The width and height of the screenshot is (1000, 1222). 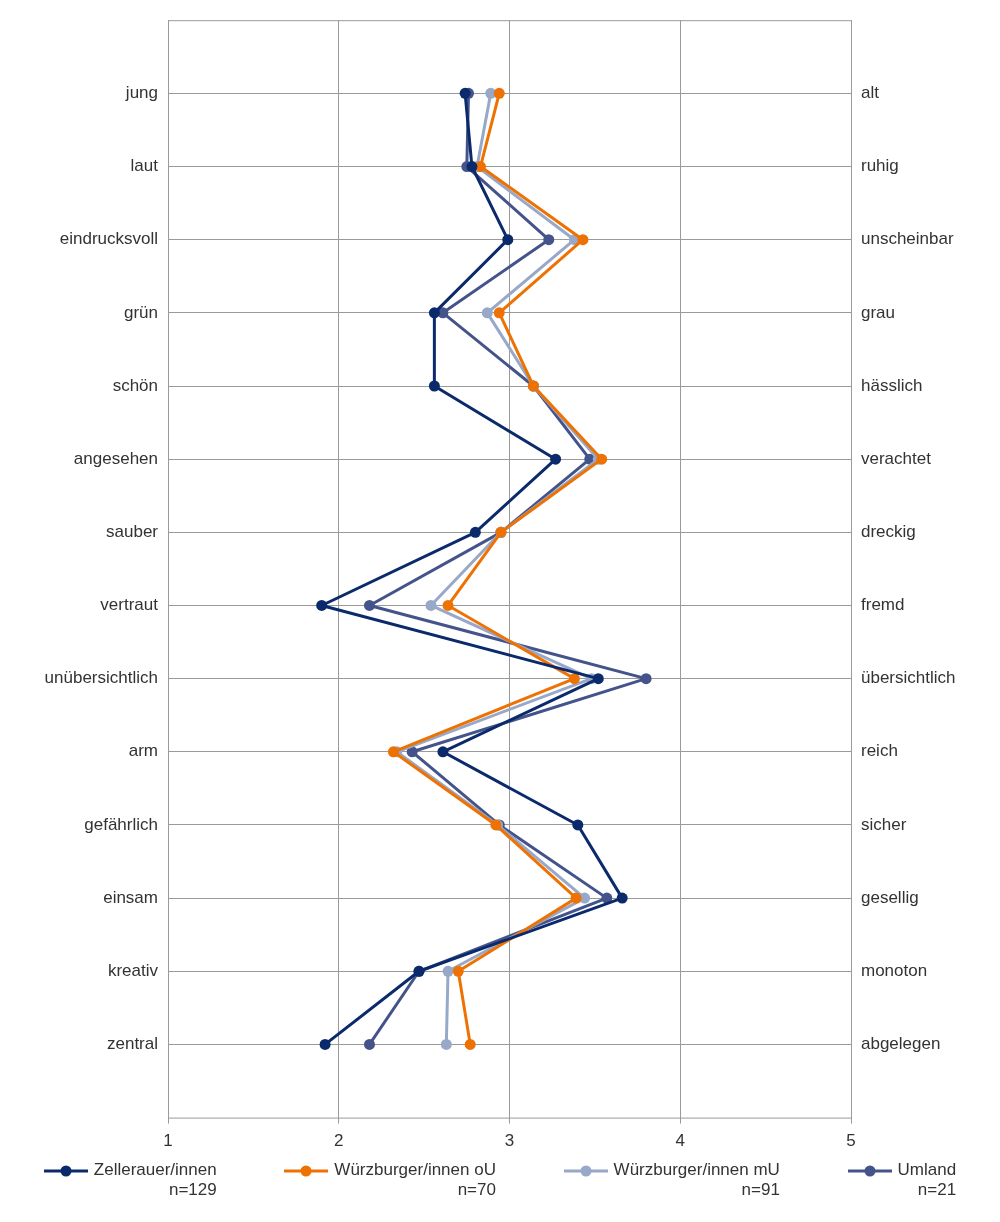 What do you see at coordinates (696, 1180) in the screenshot?
I see `legend-label: Würzburger/innen mU n=91` at bounding box center [696, 1180].